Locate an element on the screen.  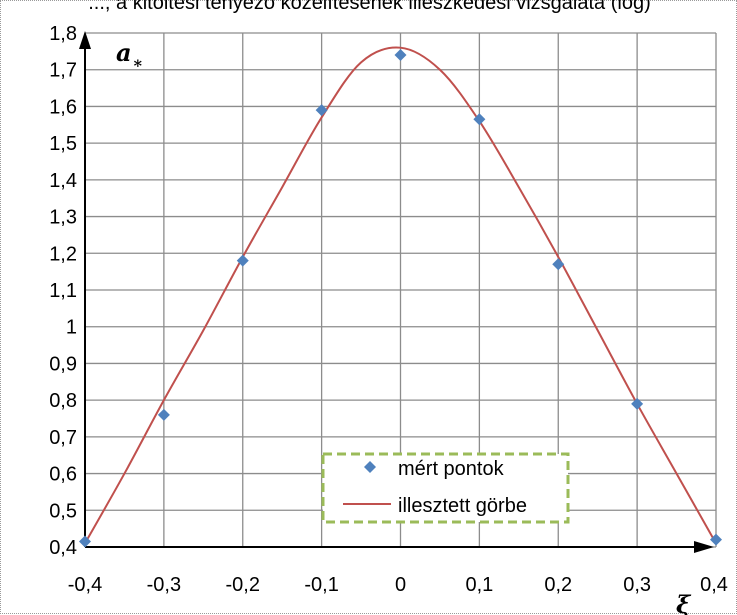
y-axis-label: a * is located at coordinates (129, 56).